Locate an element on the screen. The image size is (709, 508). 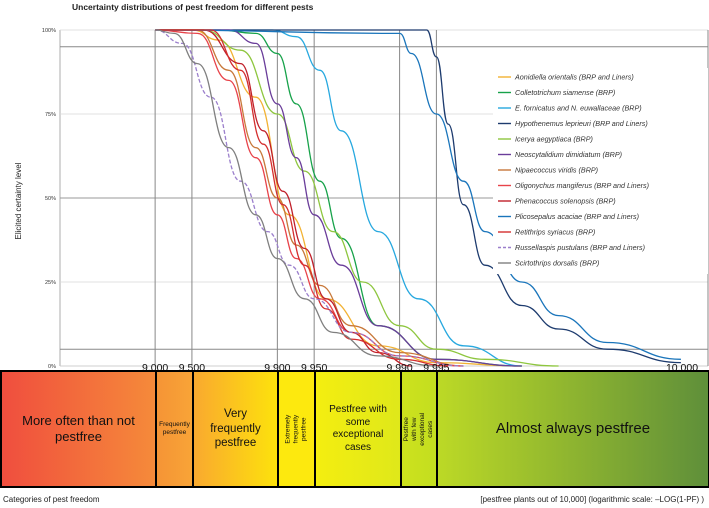
x-tick-label: 9,500 is located at coordinates (192, 367).